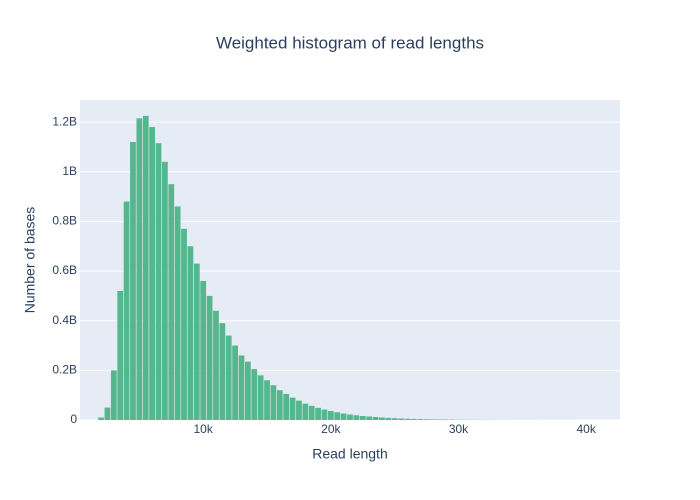 Image resolution: width=700 pixels, height=500 pixels. What do you see at coordinates (30, 260) in the screenshot?
I see `y-axis-title: Number of bases` at bounding box center [30, 260].